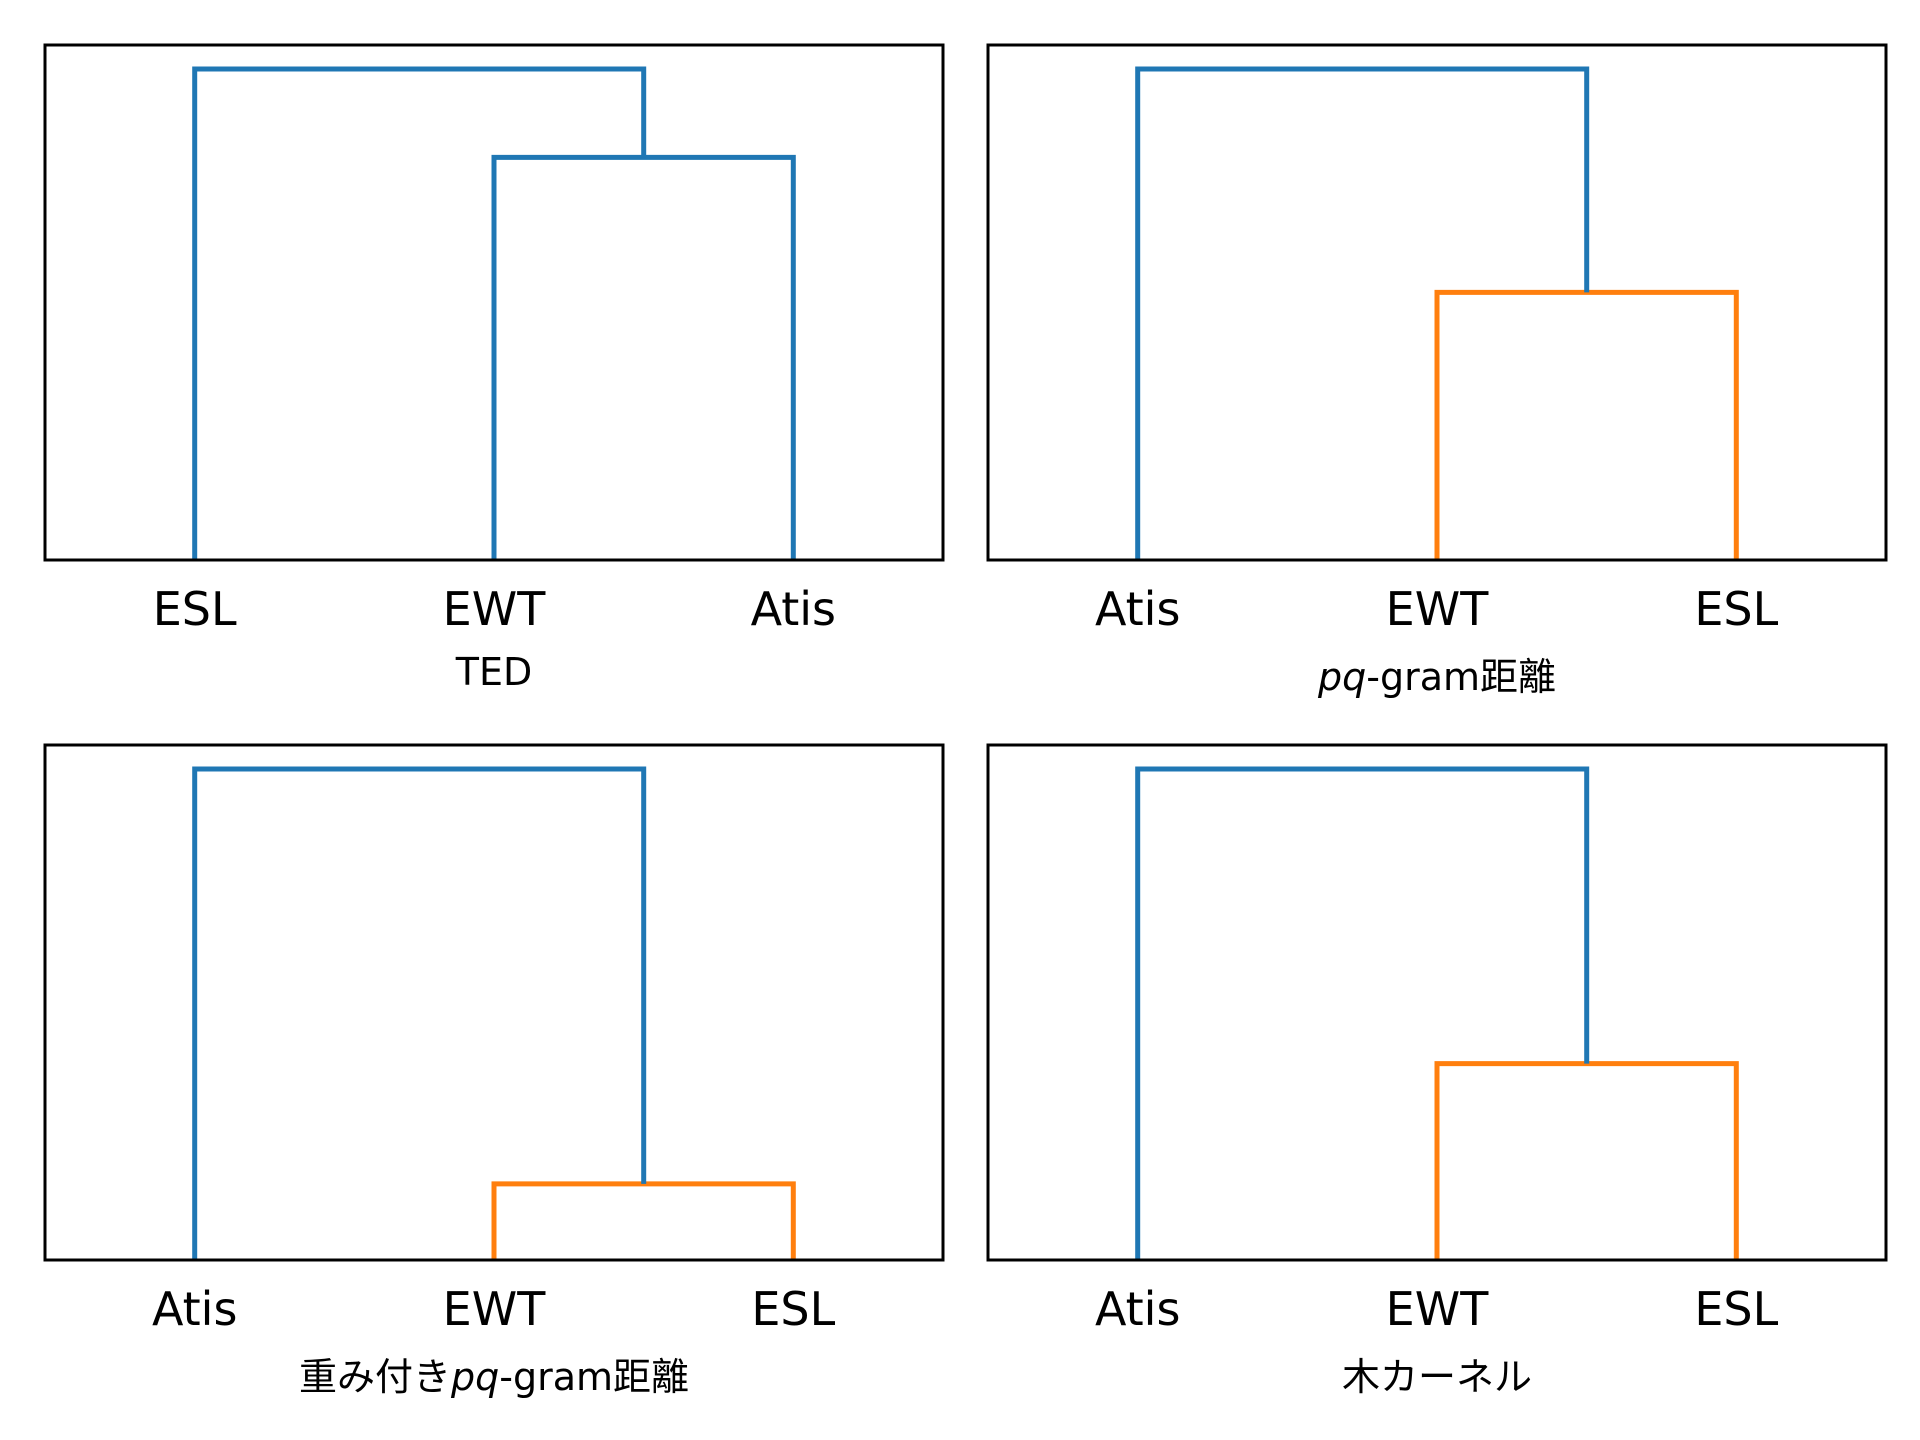 Image resolution: width=1920 pixels, height=1440 pixels. I want to click on panel-caption: TED, so click(493, 672).